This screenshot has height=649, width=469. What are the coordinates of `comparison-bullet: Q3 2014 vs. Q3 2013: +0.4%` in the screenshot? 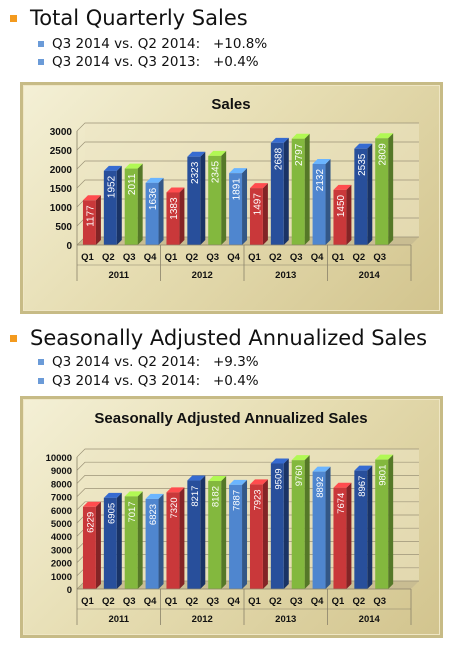 It's located at (148, 62).